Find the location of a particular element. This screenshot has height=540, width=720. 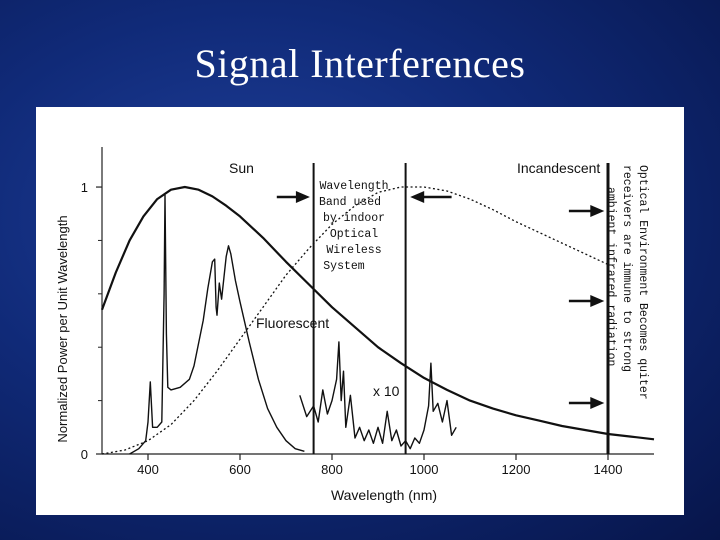

band-text-line: by indoor is located at coordinates (354, 218).